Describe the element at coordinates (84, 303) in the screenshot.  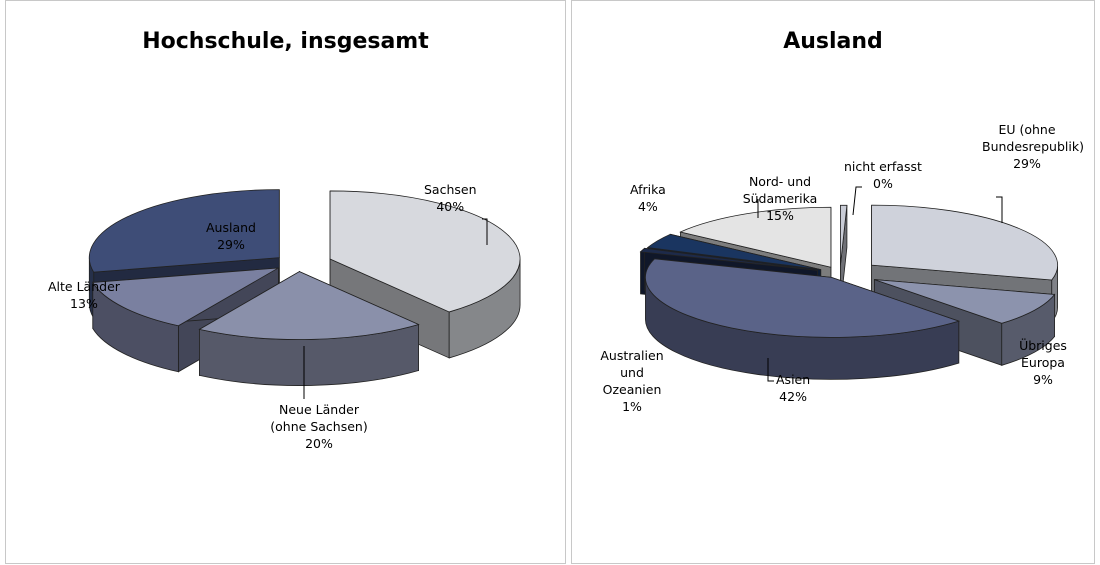
I see `label-alte-laender-value: 13%` at that location.